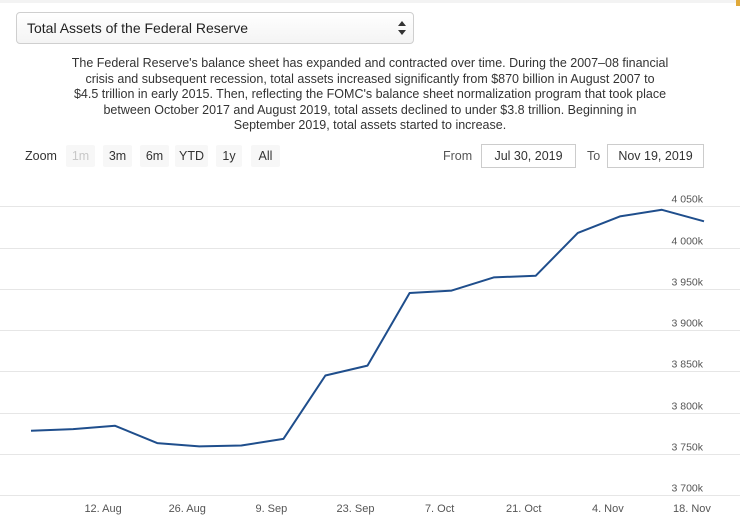 The image size is (740, 523). What do you see at coordinates (687, 324) in the screenshot?
I see `y-tick-label: 3 900k` at bounding box center [687, 324].